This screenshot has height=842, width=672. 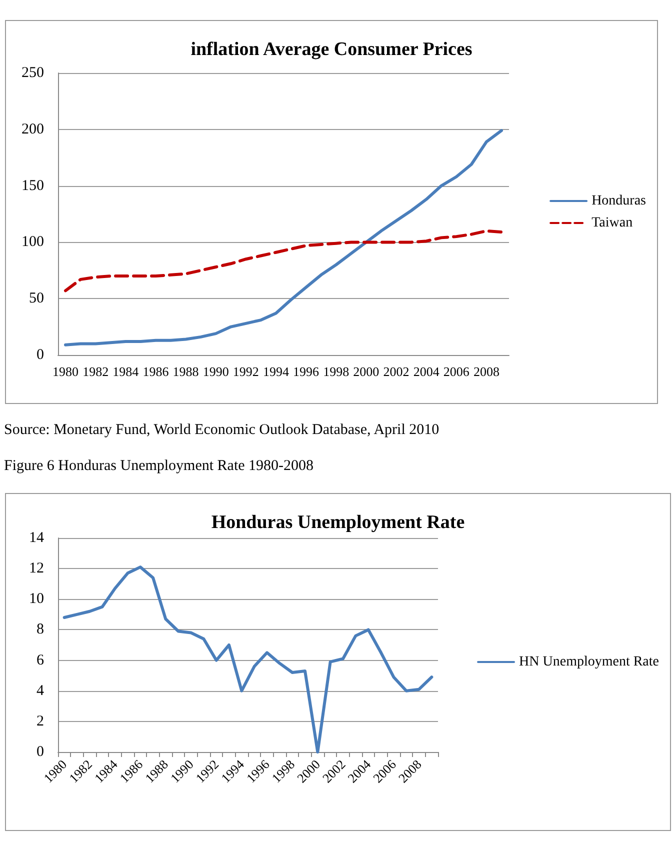 What do you see at coordinates (33, 186) in the screenshot?
I see `y-tick-label: 150` at bounding box center [33, 186].